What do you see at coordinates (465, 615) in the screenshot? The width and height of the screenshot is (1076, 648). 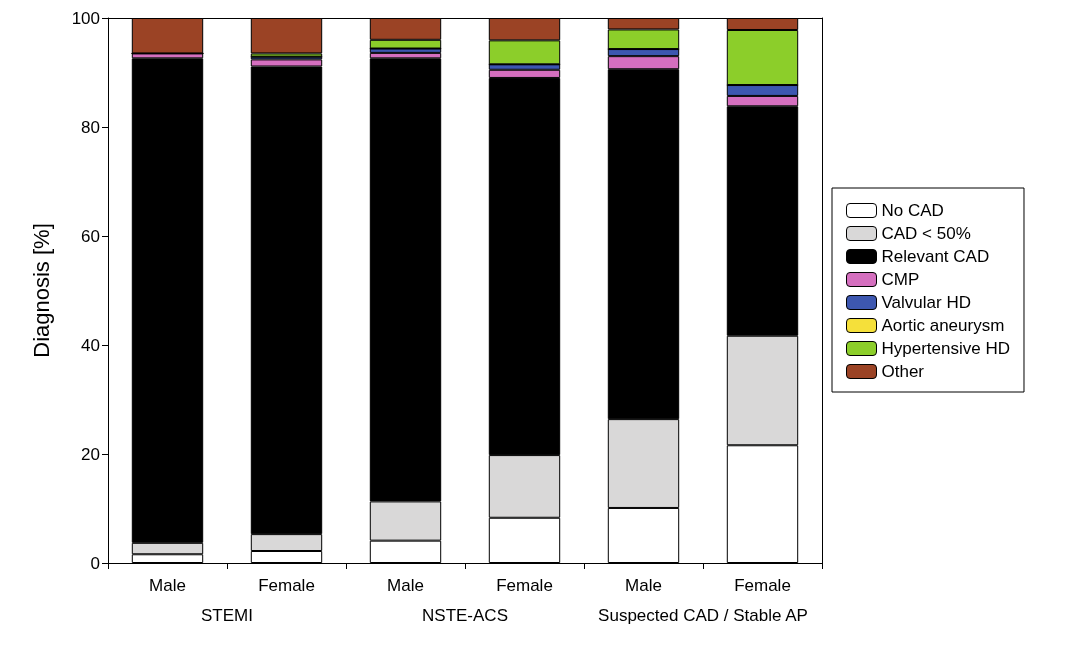 I see `text: NSTE-ACS` at bounding box center [465, 615].